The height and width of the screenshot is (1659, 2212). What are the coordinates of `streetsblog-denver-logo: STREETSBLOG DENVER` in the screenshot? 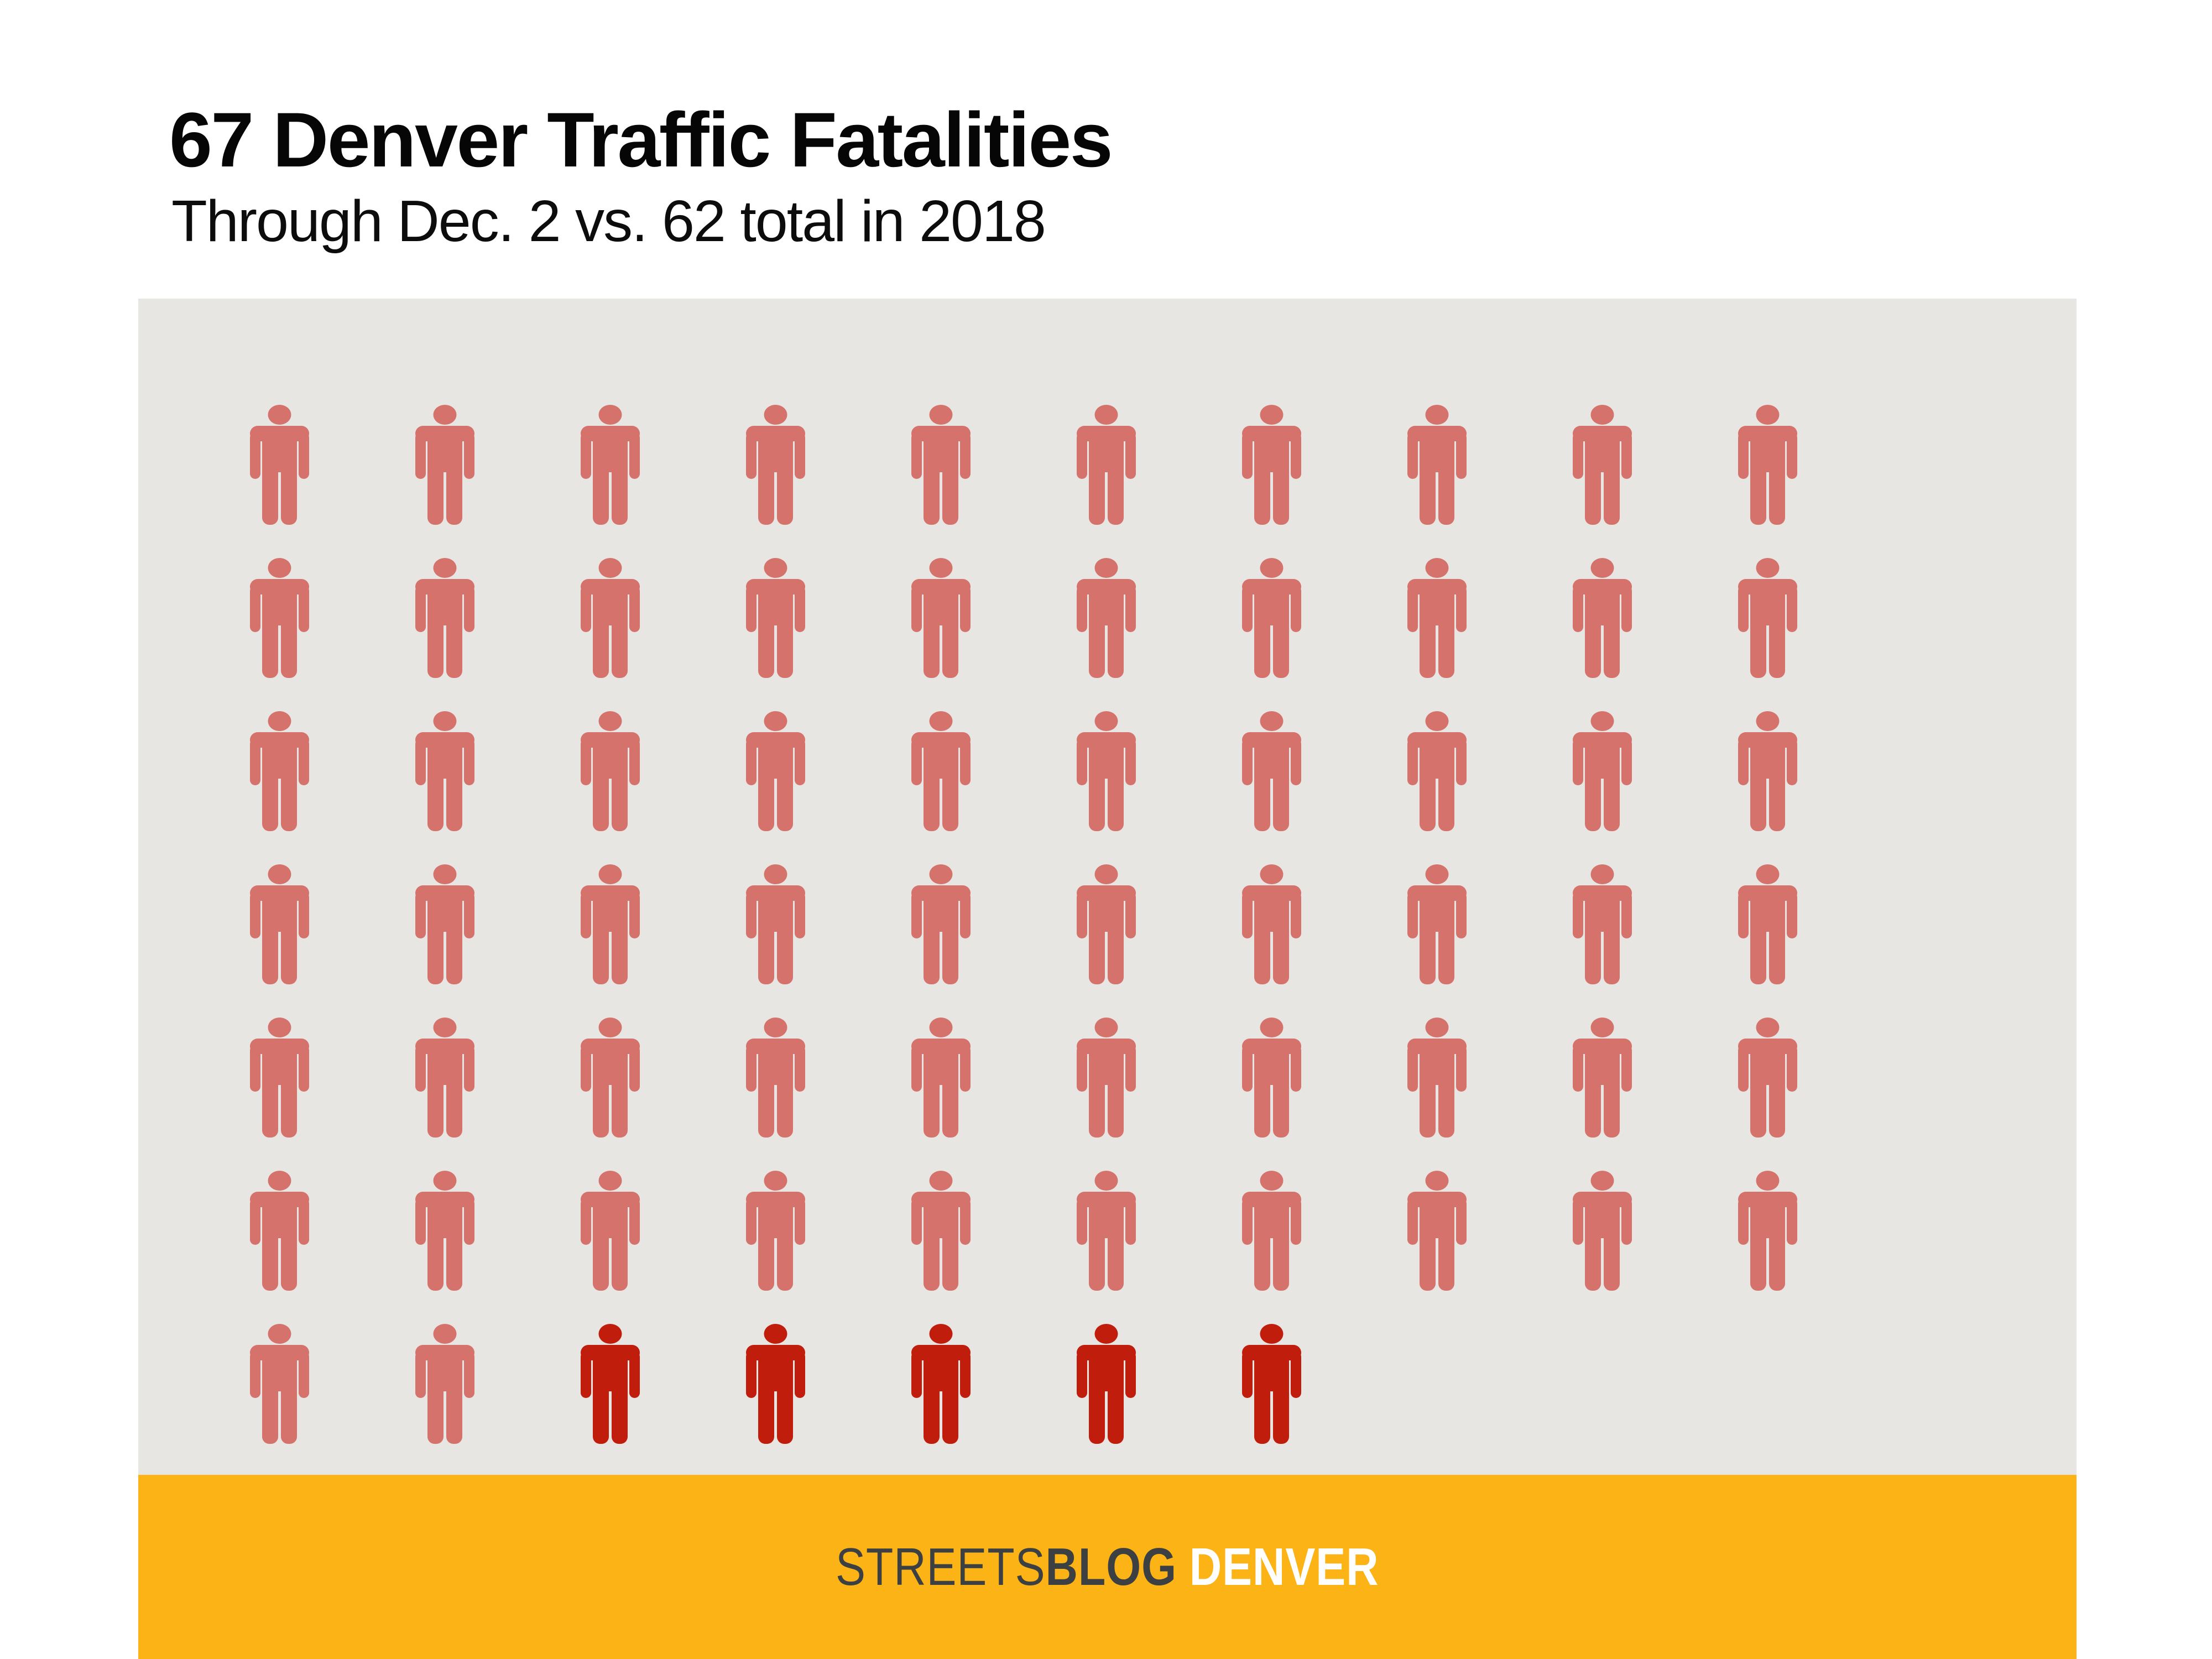 It's located at (1108, 1567).